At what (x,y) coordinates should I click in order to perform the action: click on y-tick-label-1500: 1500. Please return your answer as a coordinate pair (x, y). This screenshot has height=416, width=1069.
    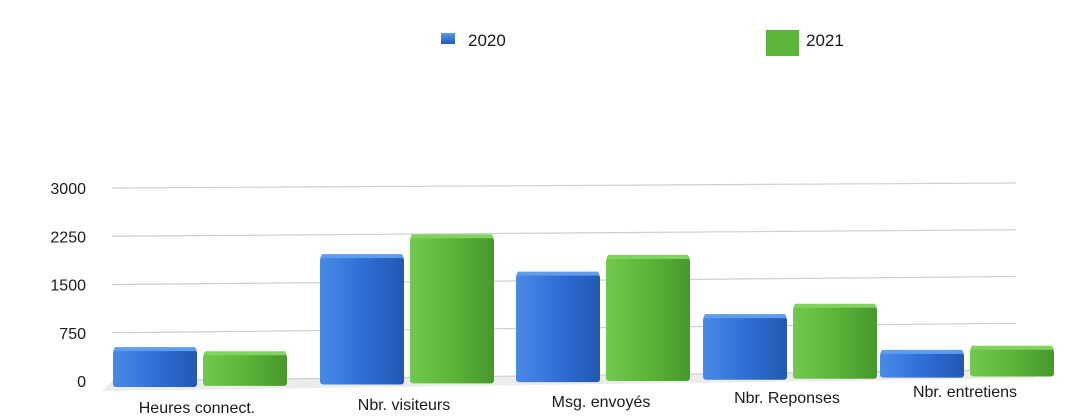
    Looking at the image, I should click on (68, 286).